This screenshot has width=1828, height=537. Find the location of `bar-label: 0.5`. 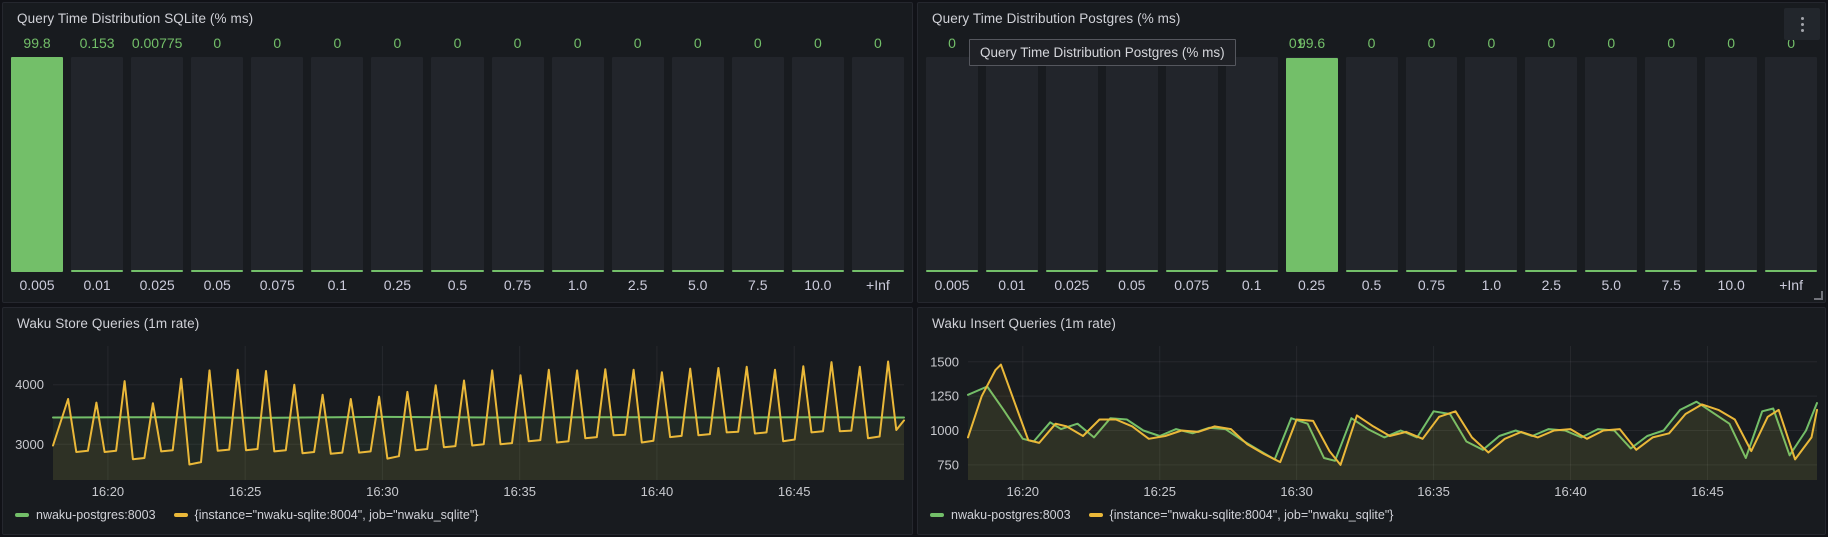

bar-label: 0.5 is located at coordinates (457, 285).